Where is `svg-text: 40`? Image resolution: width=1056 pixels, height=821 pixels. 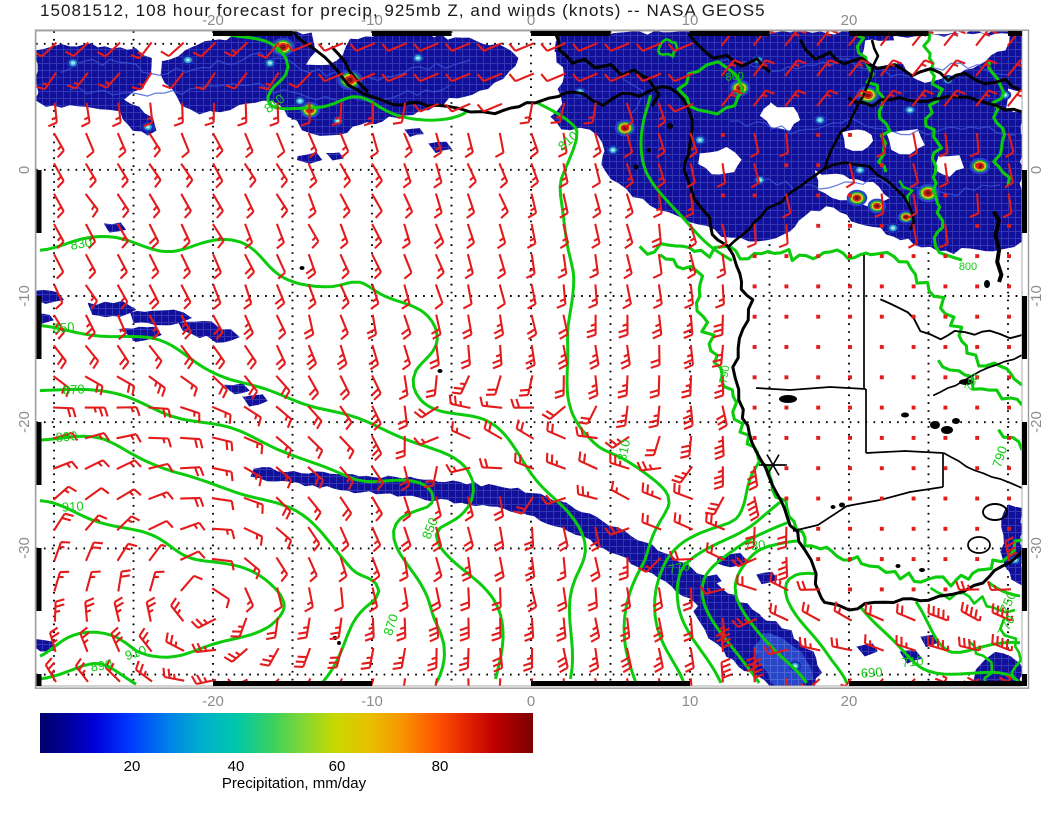 svg-text: 40 is located at coordinates (236, 766).